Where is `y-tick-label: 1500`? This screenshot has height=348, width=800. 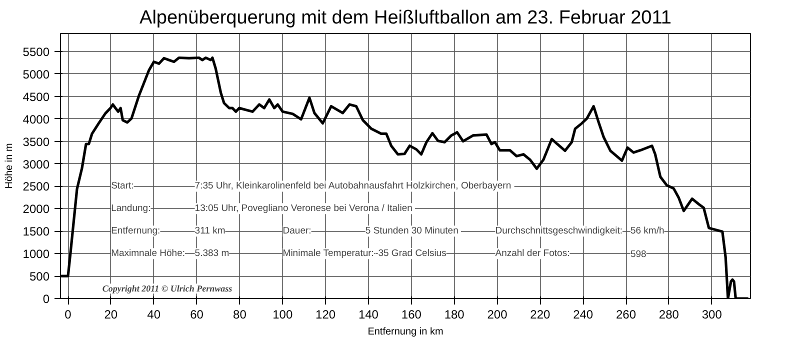 y-tick-label: 1500 is located at coordinates (36, 231).